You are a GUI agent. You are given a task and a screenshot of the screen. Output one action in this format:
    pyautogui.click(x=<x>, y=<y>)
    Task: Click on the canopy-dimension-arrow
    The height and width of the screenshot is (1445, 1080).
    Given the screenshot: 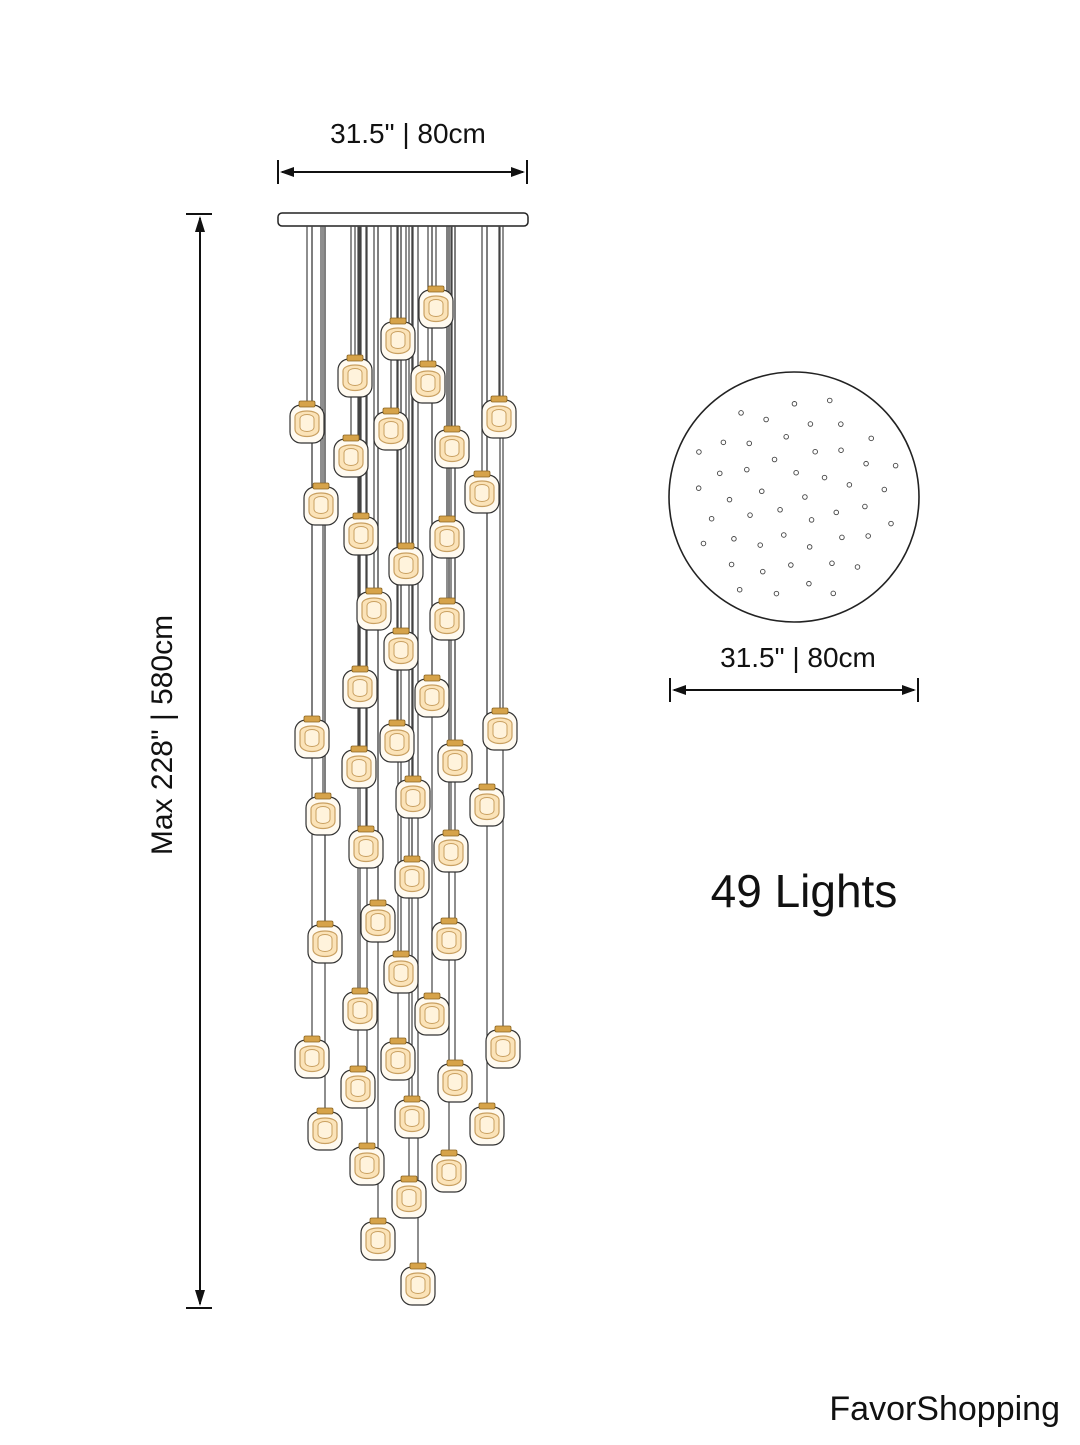 What is the action you would take?
    pyautogui.click(x=402, y=172)
    